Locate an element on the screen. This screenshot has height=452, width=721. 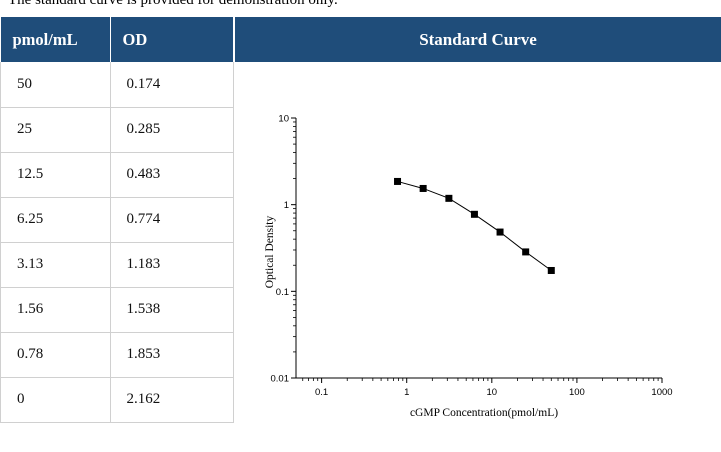
cell-od: 1.538 is located at coordinates (172, 310).